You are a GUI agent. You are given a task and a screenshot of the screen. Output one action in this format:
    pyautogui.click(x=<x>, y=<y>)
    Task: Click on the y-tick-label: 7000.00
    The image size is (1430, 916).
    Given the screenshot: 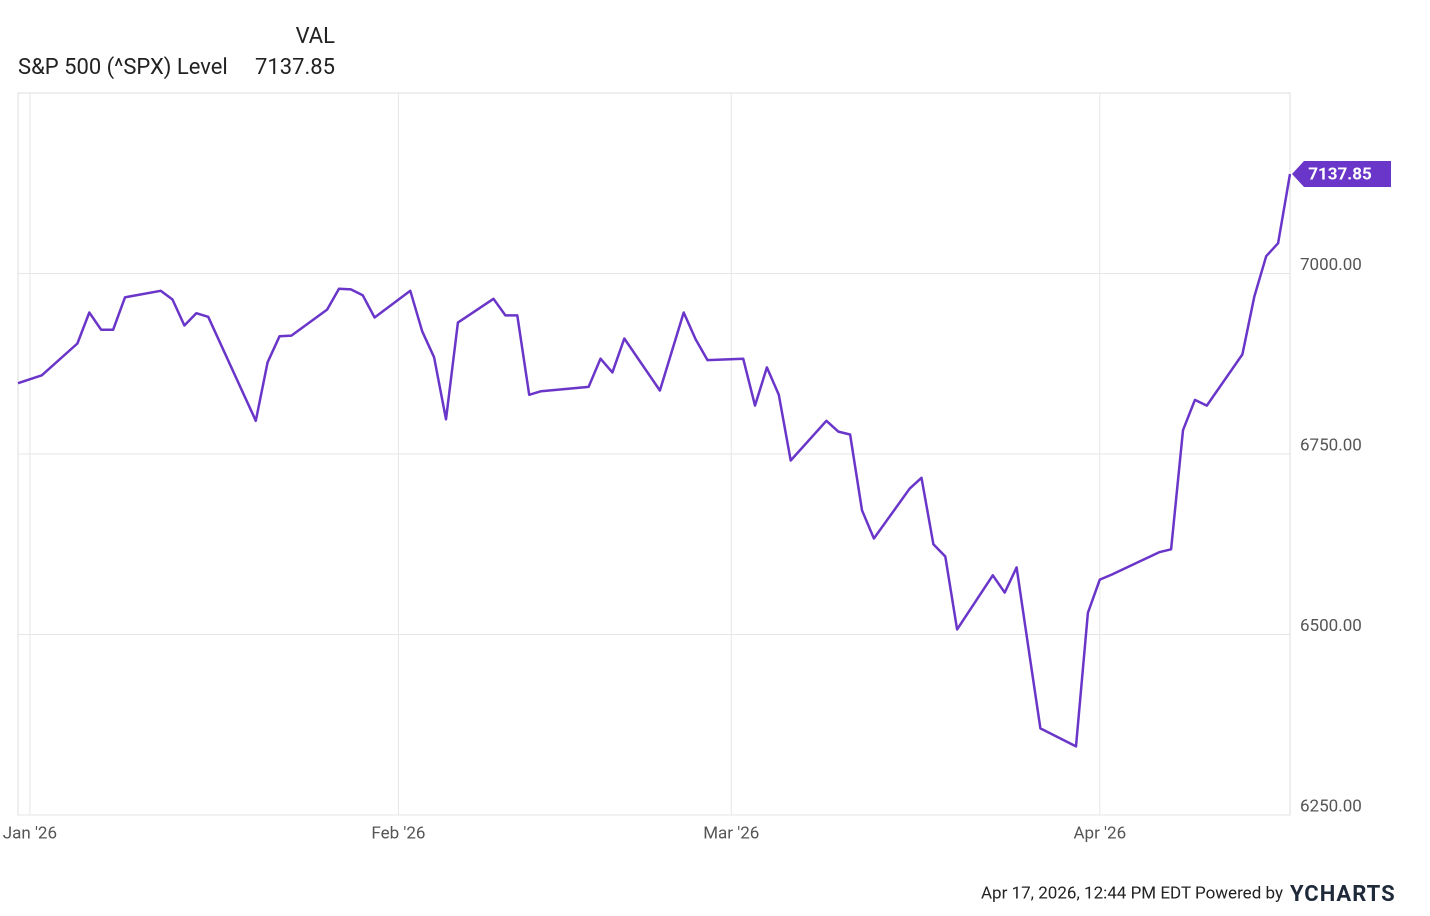 What is the action you would take?
    pyautogui.click(x=1331, y=265)
    